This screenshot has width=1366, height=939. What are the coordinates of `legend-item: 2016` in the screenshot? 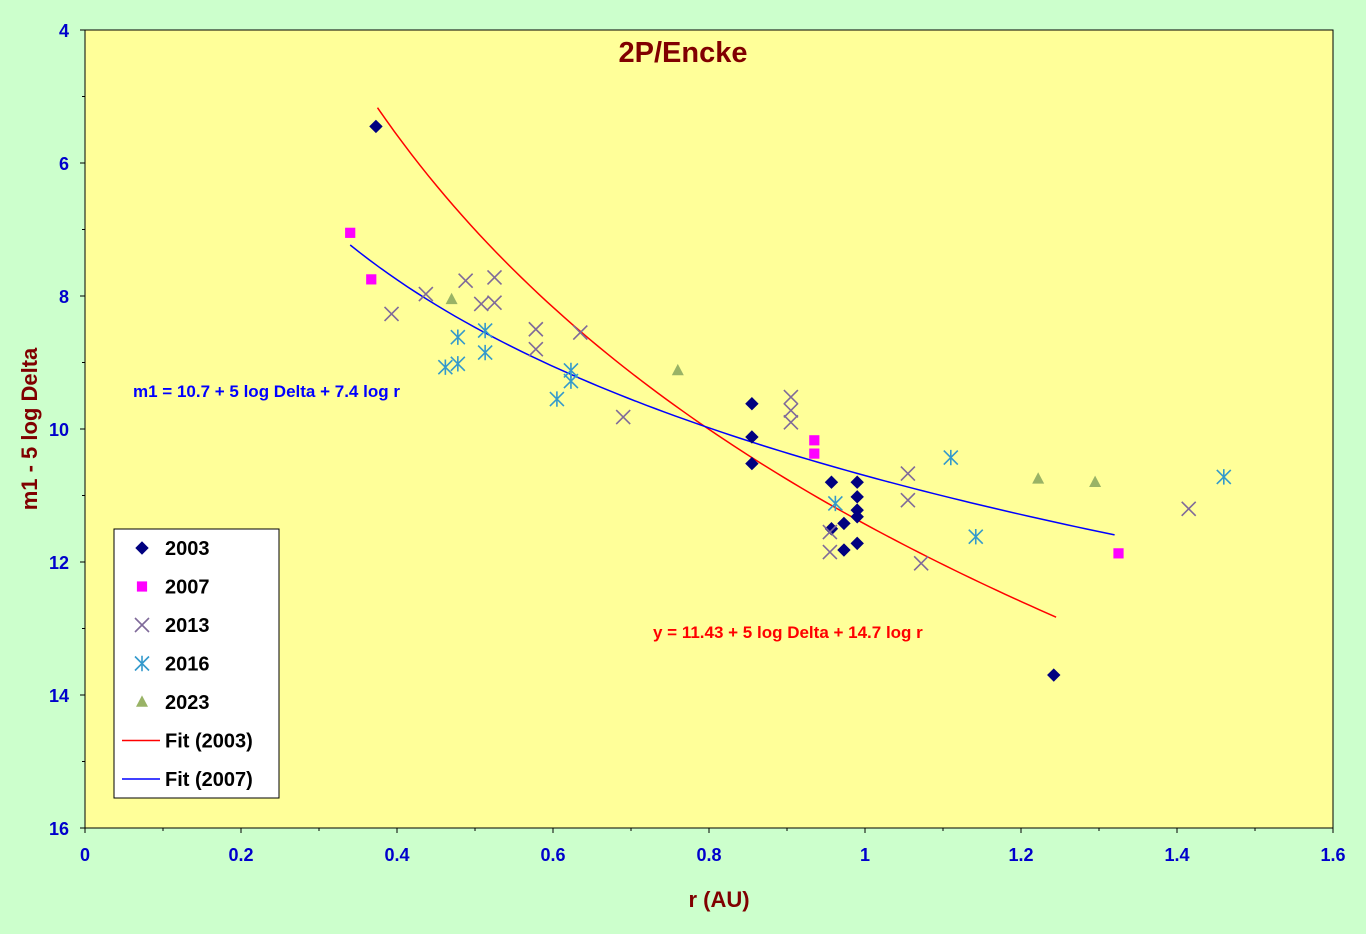 It's located at (172, 665).